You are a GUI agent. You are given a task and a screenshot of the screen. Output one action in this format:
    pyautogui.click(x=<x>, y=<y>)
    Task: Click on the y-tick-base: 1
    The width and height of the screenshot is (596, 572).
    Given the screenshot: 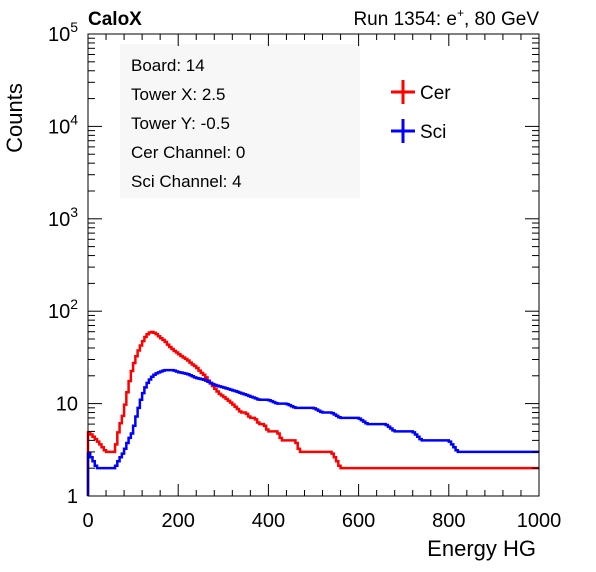 What is the action you would take?
    pyautogui.click(x=72, y=497)
    